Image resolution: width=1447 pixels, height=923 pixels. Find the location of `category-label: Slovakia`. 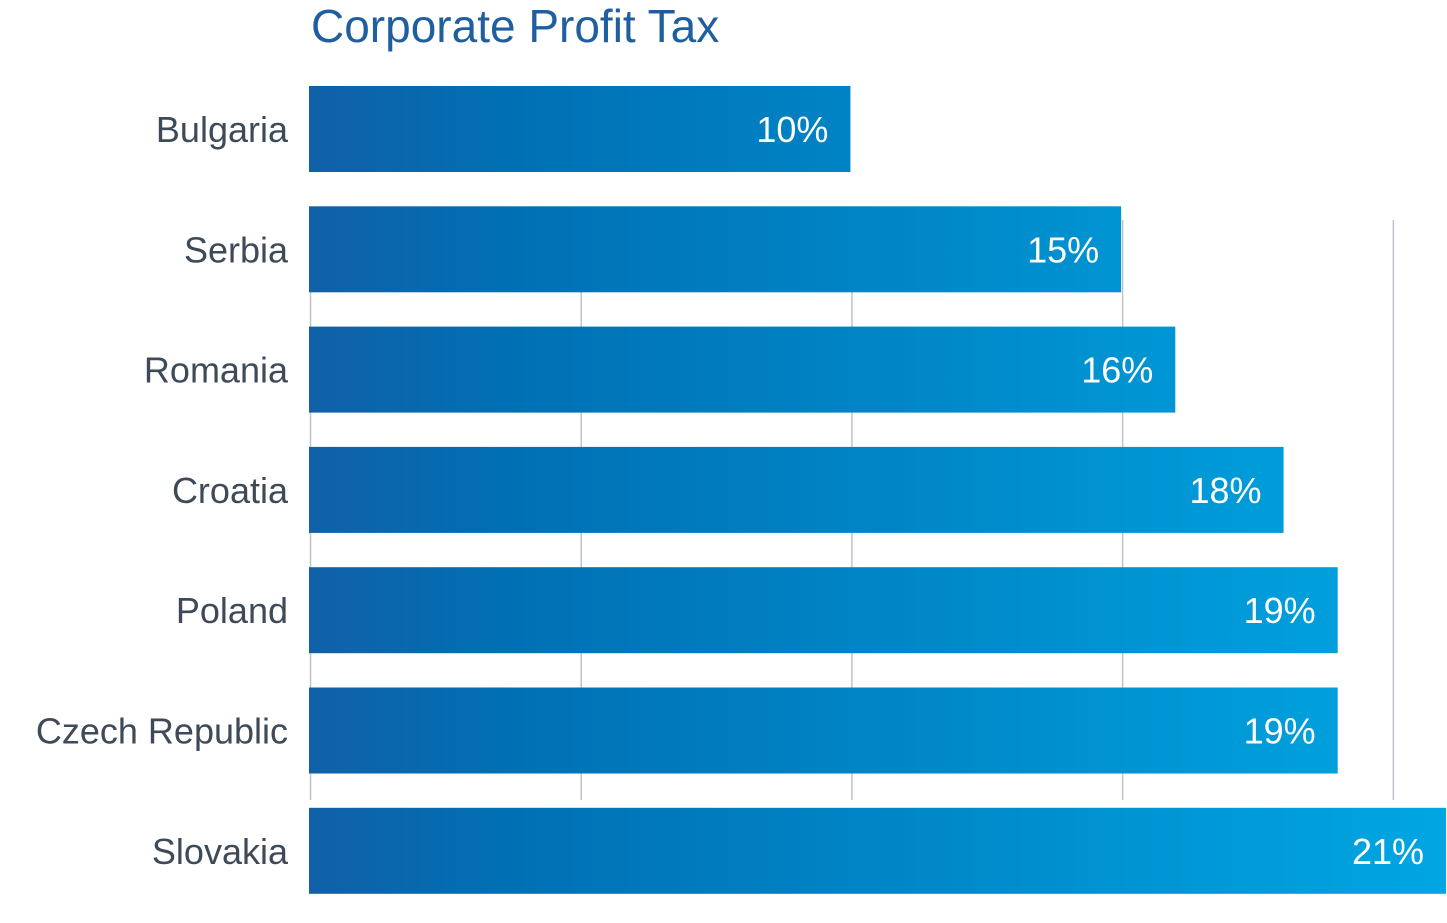

category-label: Slovakia is located at coordinates (220, 851).